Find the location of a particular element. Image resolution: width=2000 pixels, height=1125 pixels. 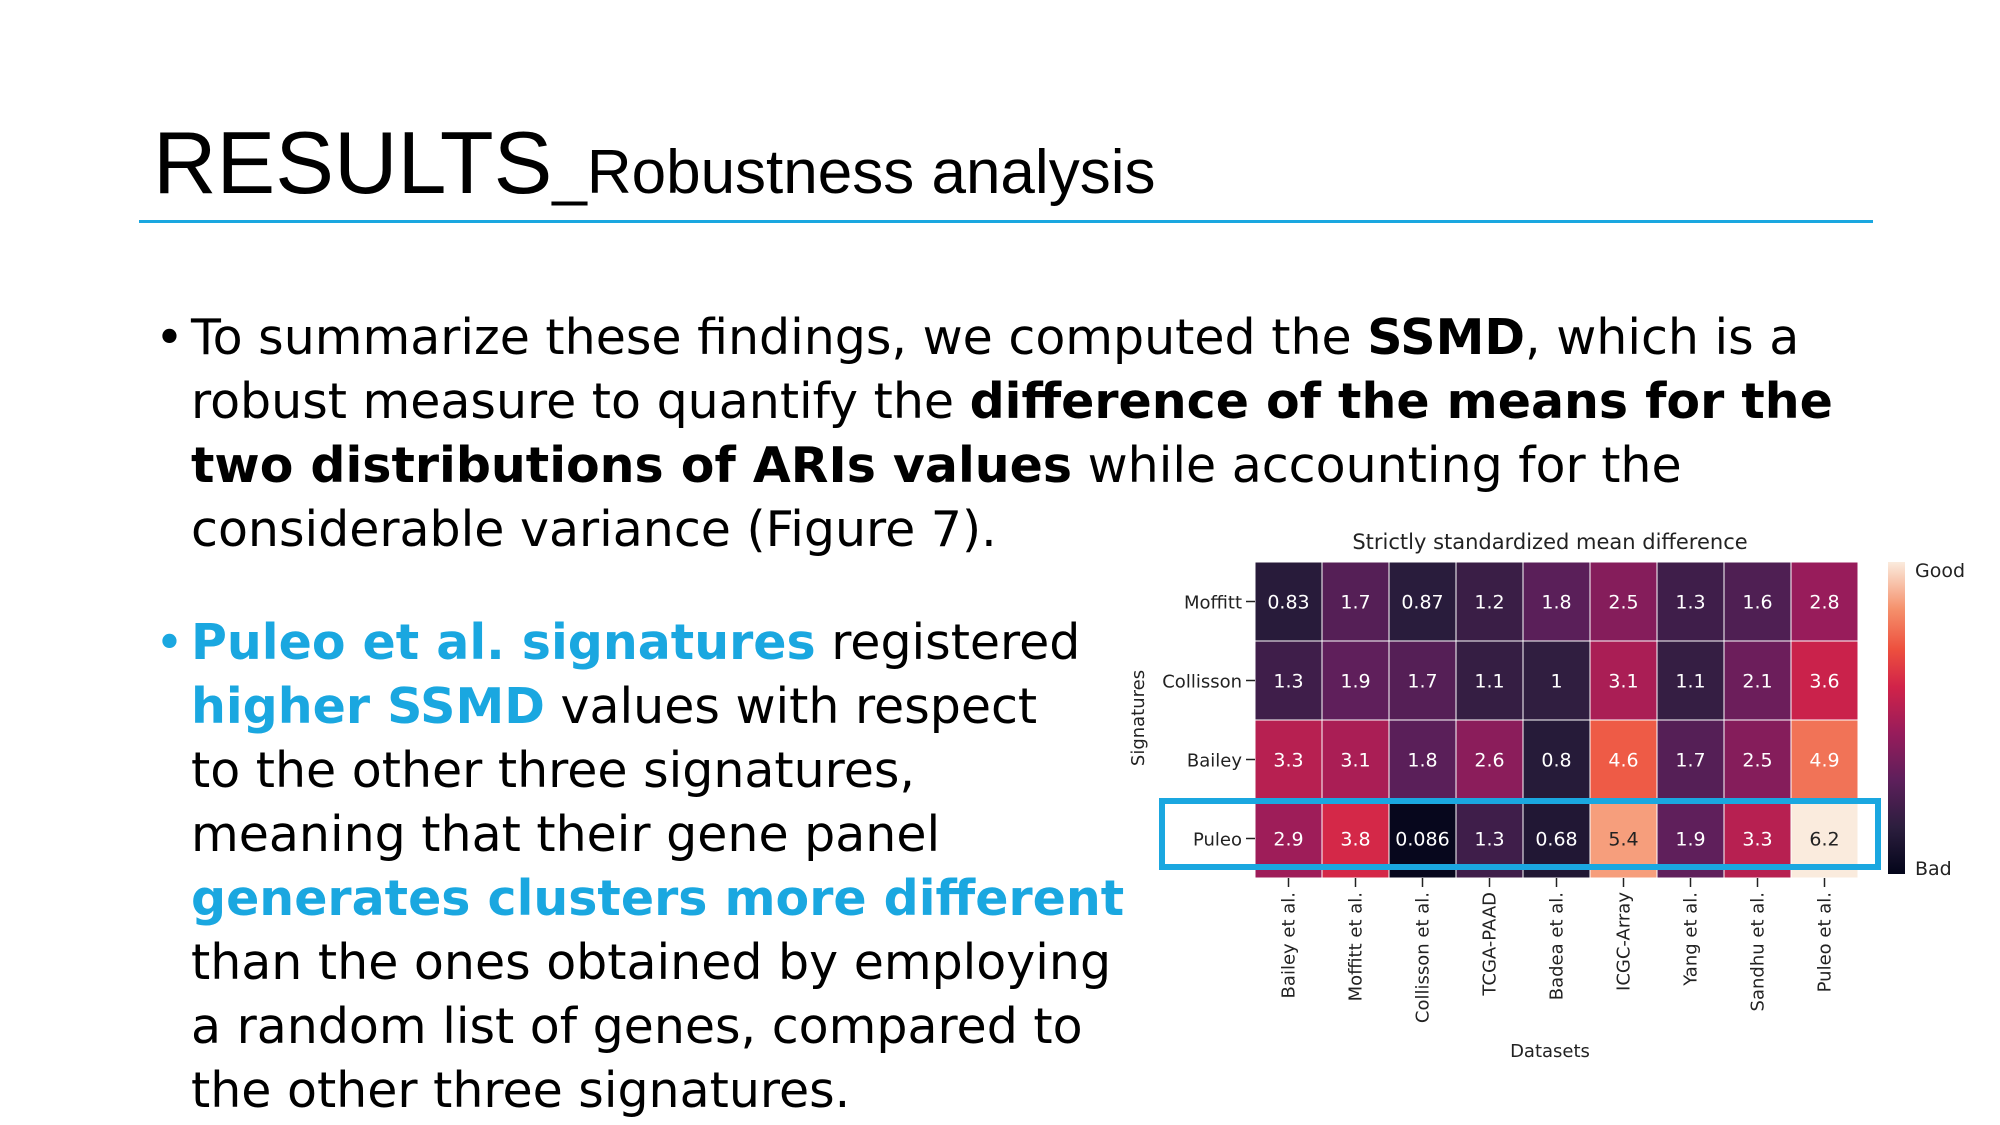

cell-value-label: 2.1 is located at coordinates (1757, 682).